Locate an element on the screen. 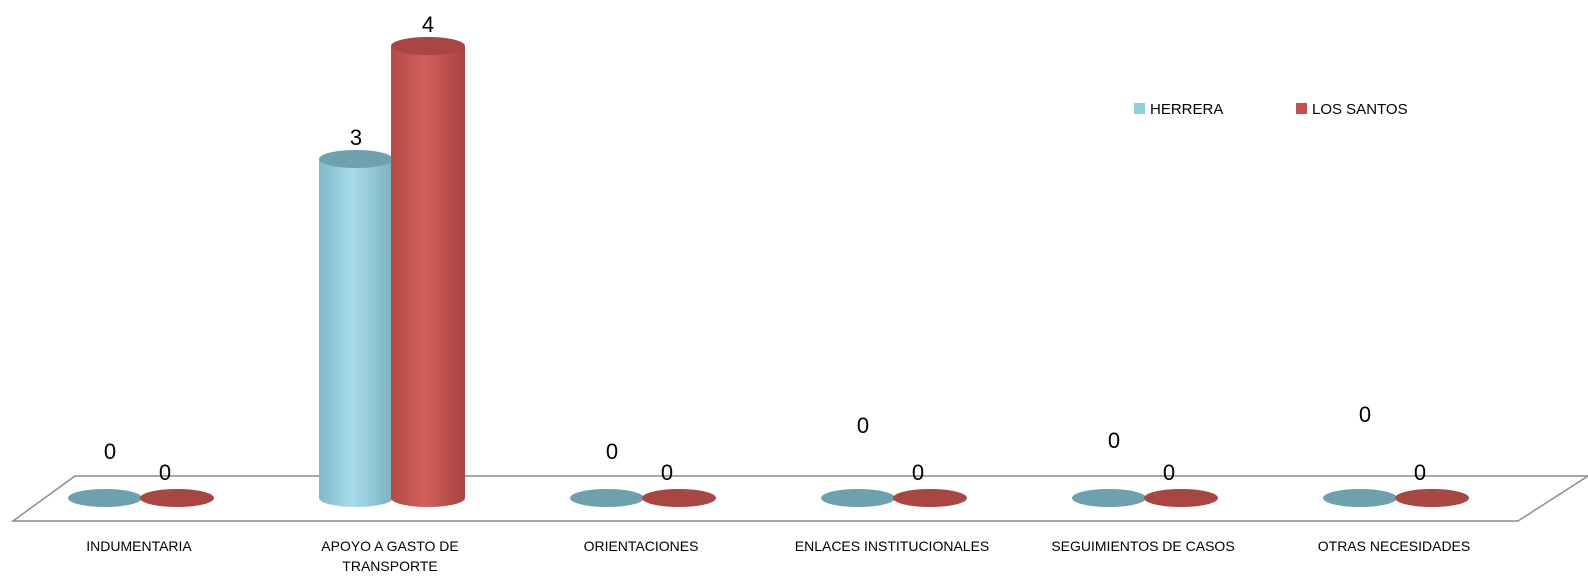  data-label-los-santos-1: 4 is located at coordinates (428, 24).